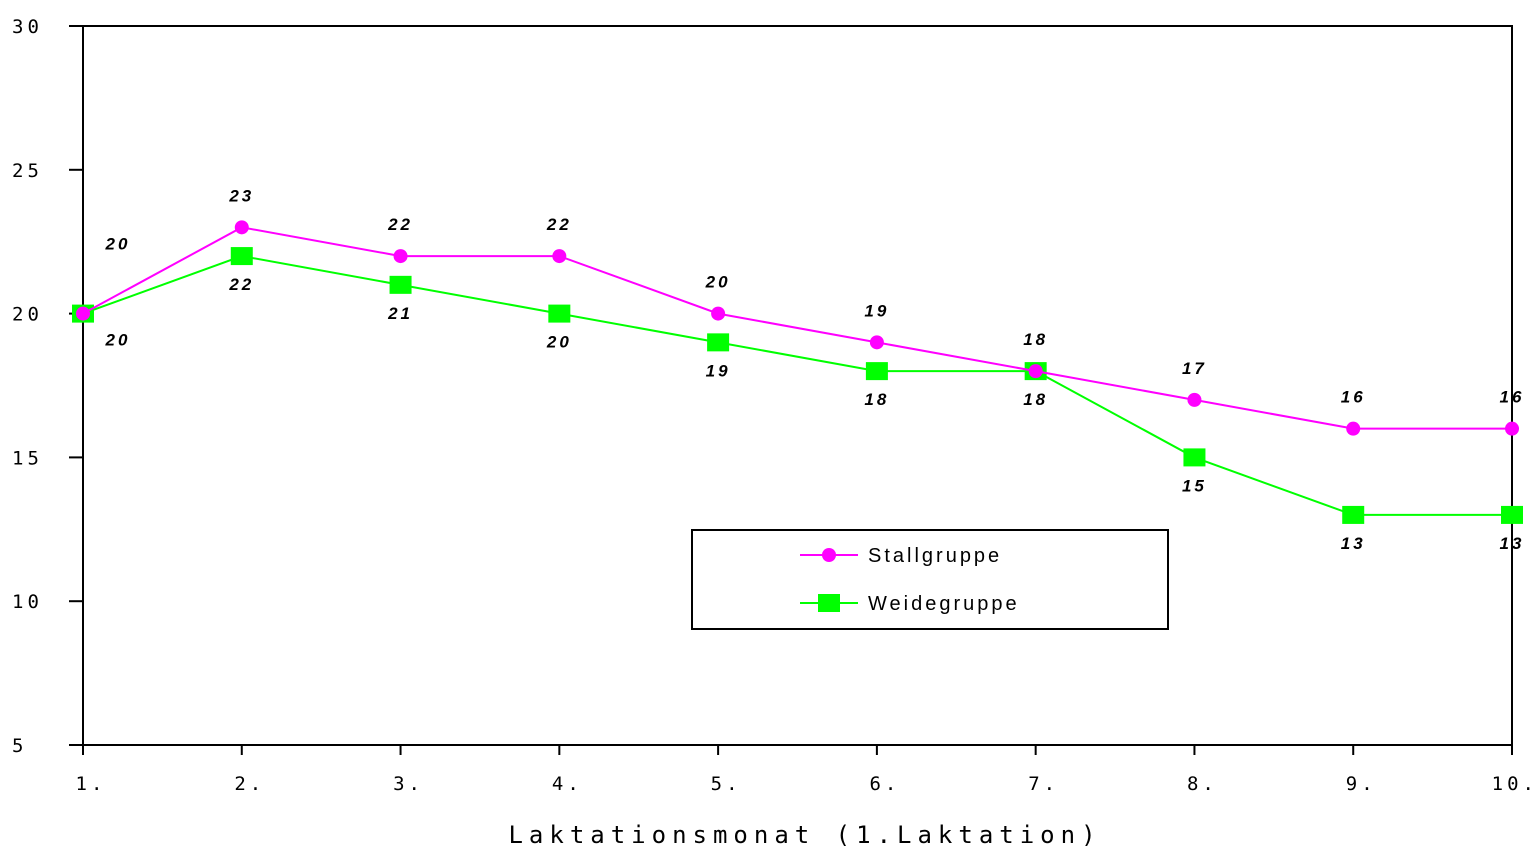 The image size is (1540, 849). I want to click on y-tick-label: 30, so click(27, 27).